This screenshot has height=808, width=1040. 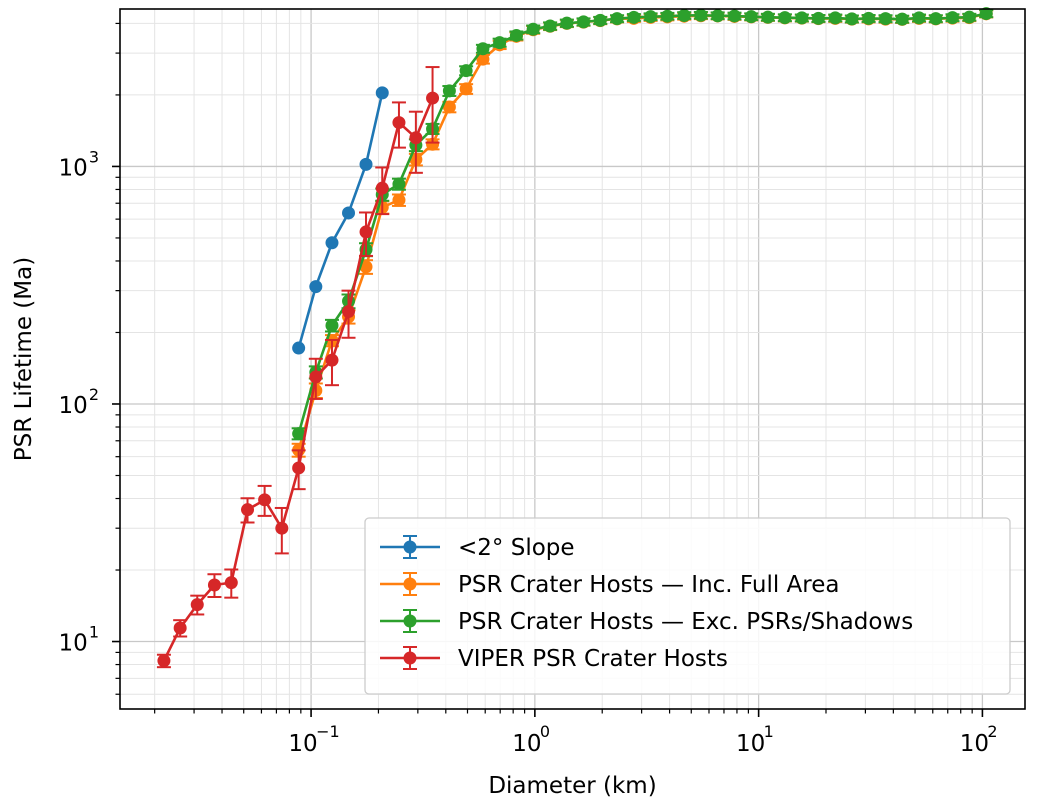 I want to click on legend-entry: <2° Slope, so click(x=477, y=548).